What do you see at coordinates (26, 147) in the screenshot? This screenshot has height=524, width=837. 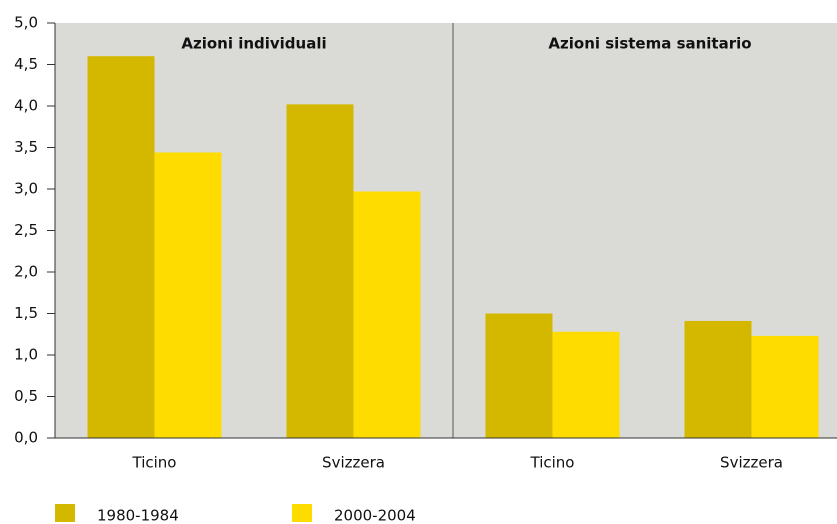 I see `y-tick-label: 3,5` at bounding box center [26, 147].